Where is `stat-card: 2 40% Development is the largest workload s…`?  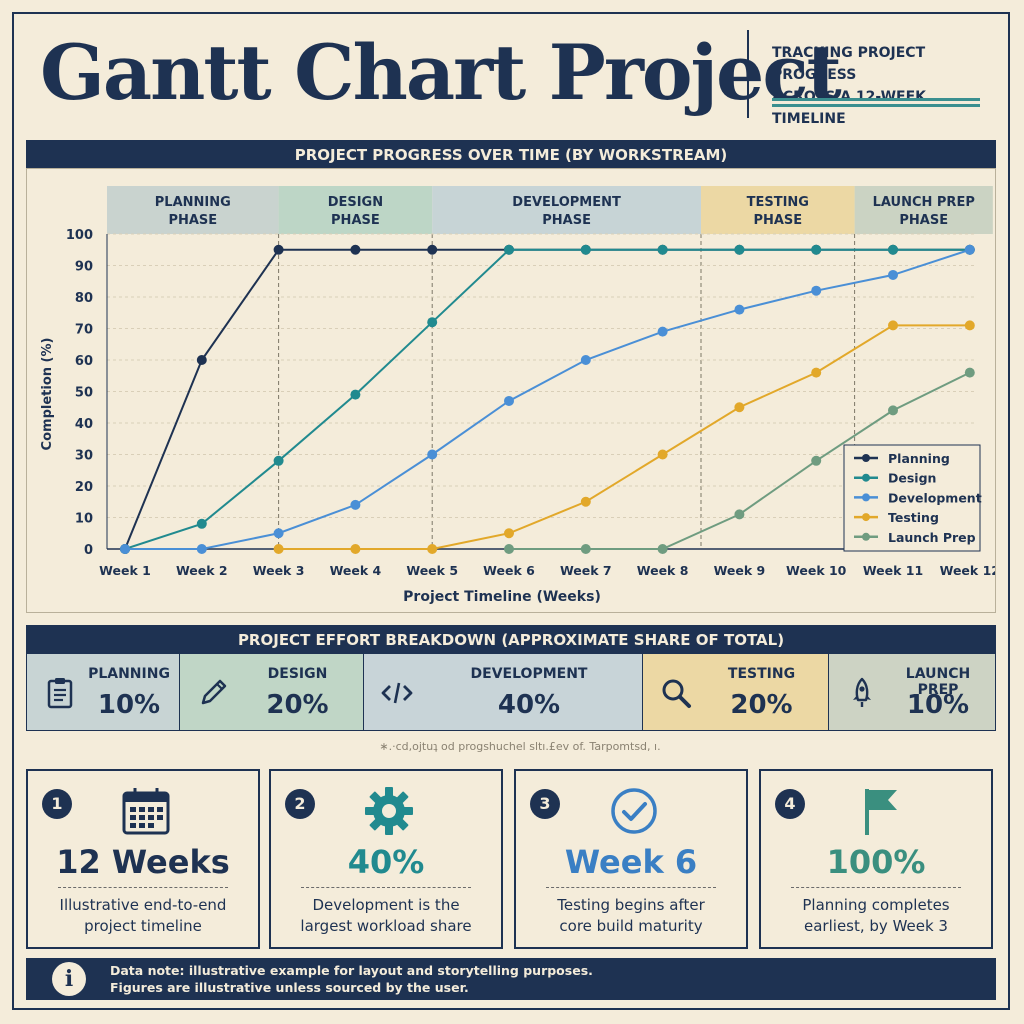 stat-card: 2 40% Development is the largest workload s… is located at coordinates (386, 859).